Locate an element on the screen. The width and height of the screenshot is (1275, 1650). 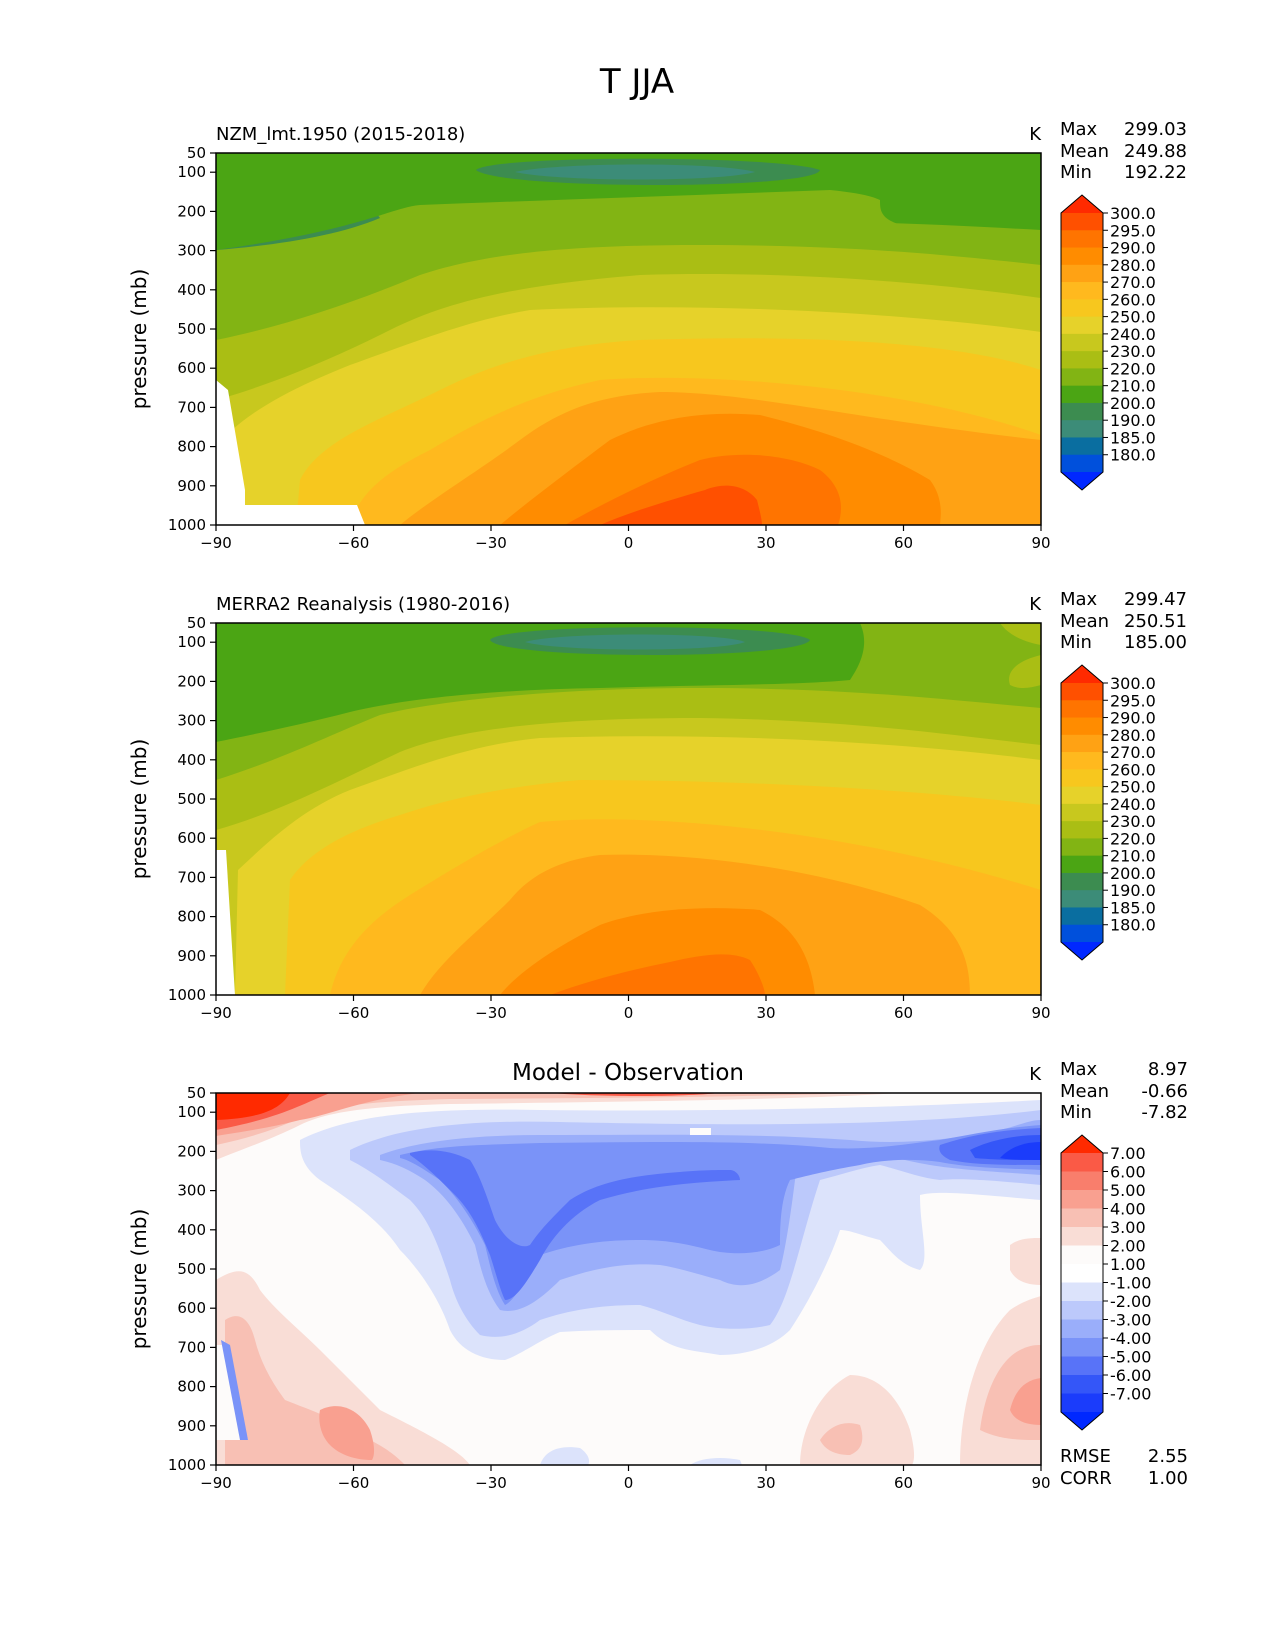
ytick-label: 300 is located at coordinates (191, 1191).